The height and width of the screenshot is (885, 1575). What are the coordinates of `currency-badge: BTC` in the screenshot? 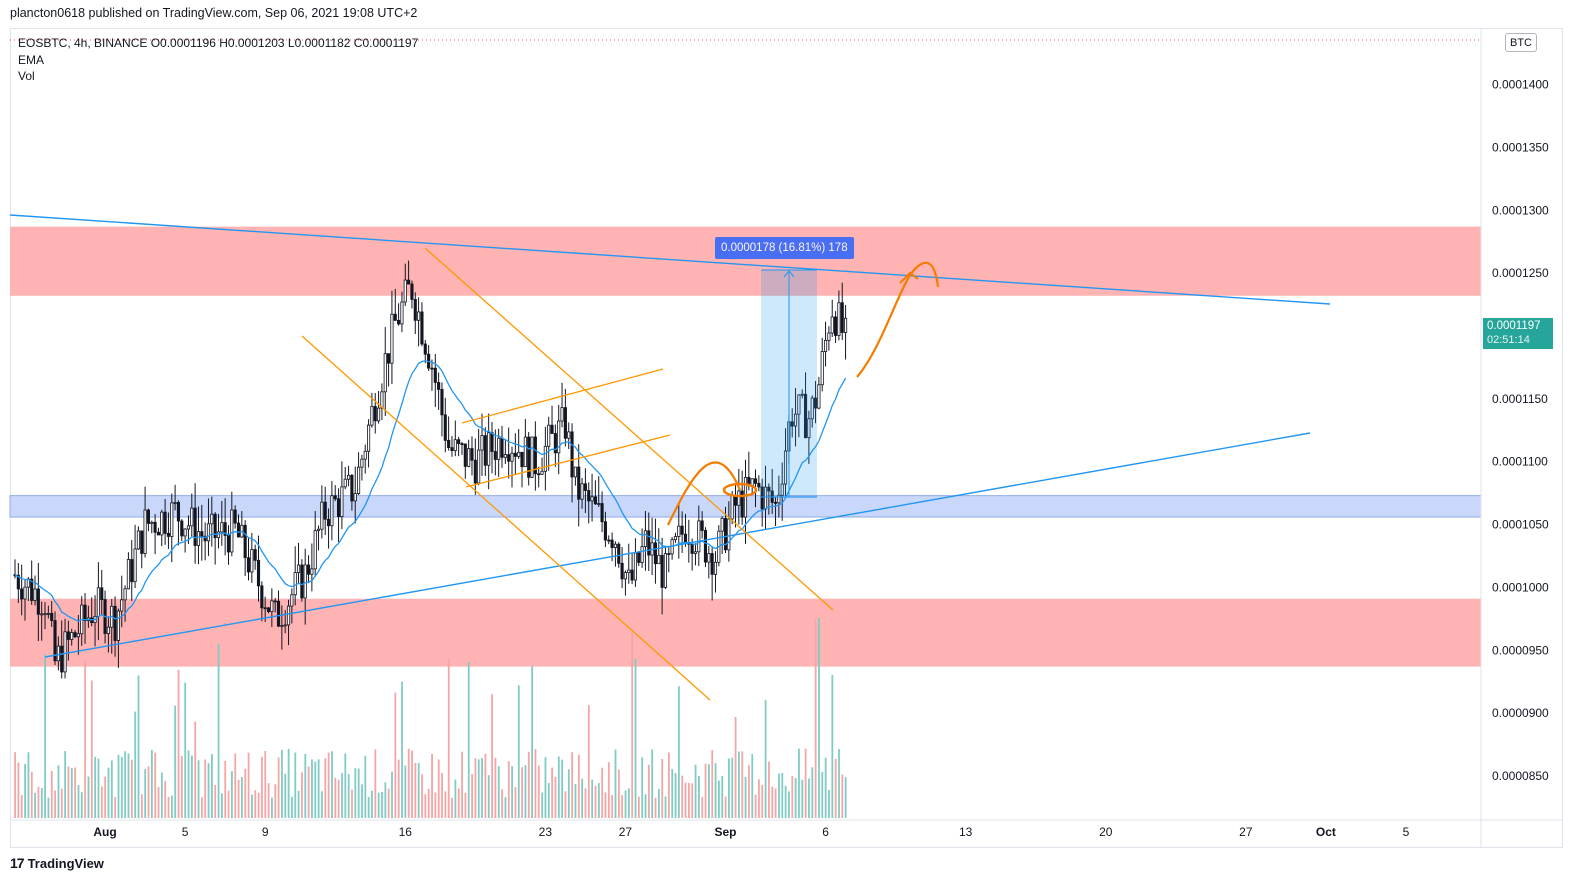 It's located at (1521, 42).